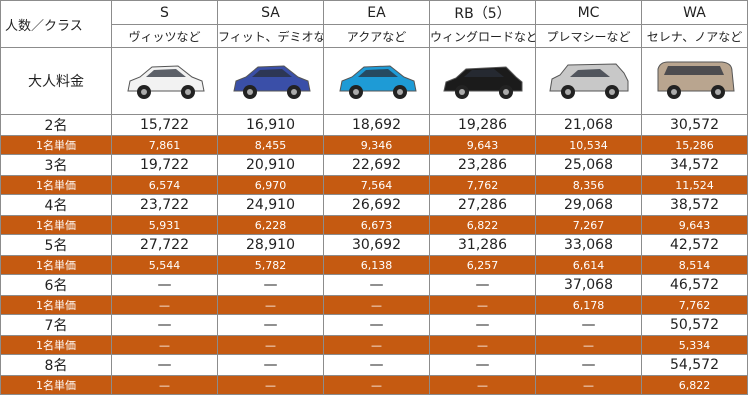 The height and width of the screenshot is (420, 750). Describe the element at coordinates (374, 345) in the screenshot. I see `unit-price-row: 1名単価 — — — — —5,334` at that location.